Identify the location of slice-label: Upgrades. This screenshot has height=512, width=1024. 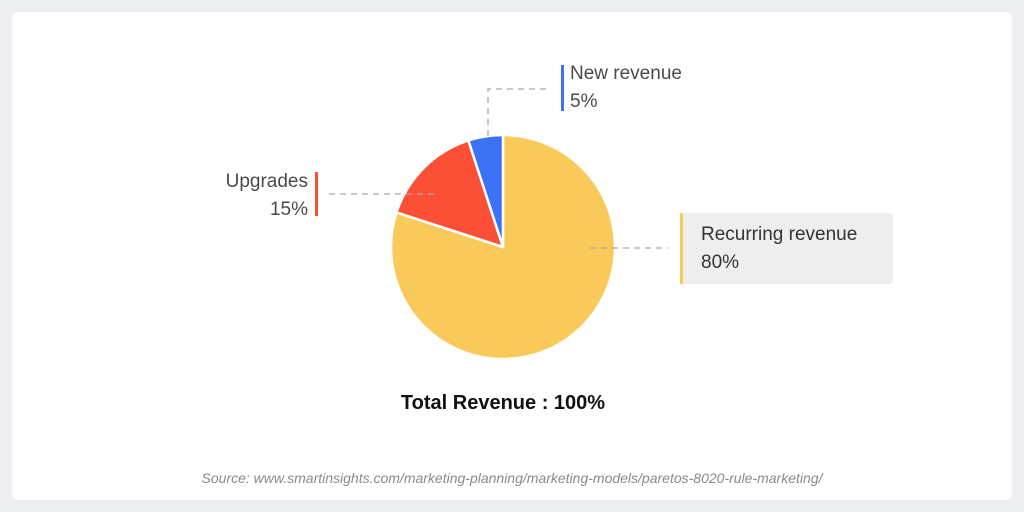
(266, 181).